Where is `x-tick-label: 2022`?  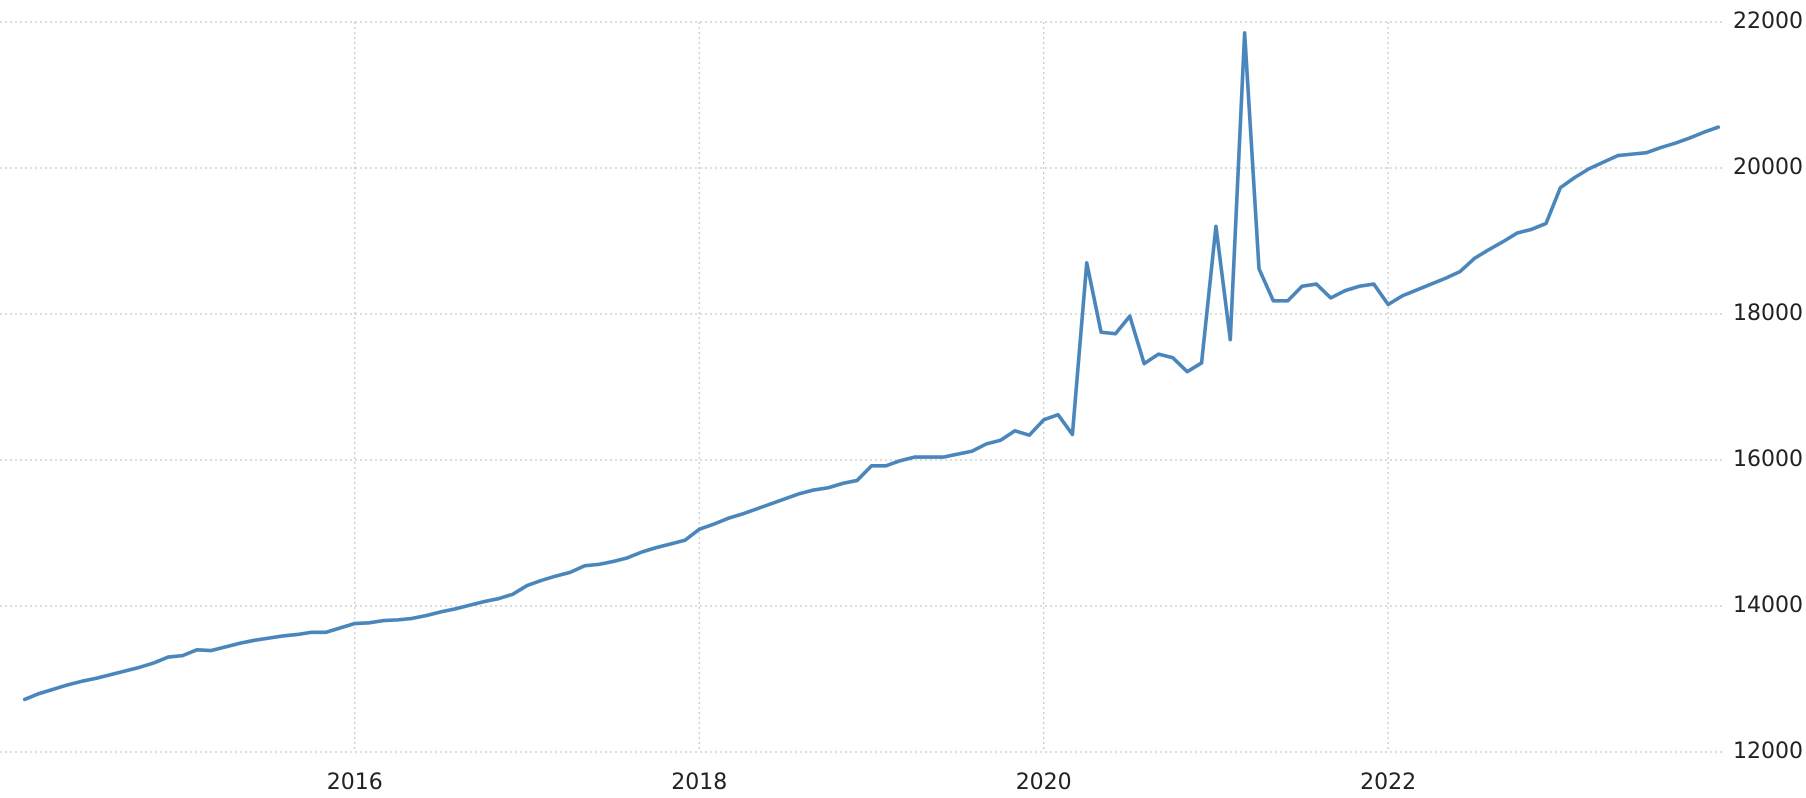 x-tick-label: 2022 is located at coordinates (1388, 782).